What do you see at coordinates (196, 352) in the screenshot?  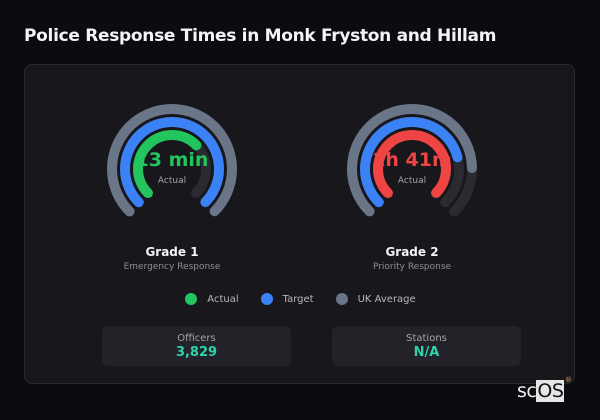 I see `stat-value: 3,829` at bounding box center [196, 352].